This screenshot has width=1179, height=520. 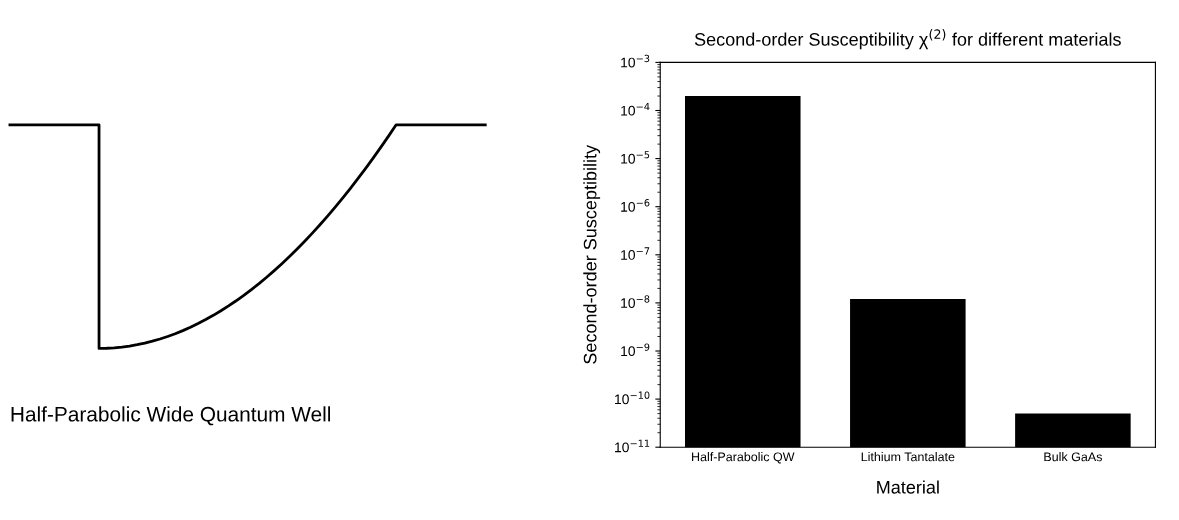 What do you see at coordinates (635, 157) in the screenshot?
I see `y-tick-label: 10$^{−5}$` at bounding box center [635, 157].